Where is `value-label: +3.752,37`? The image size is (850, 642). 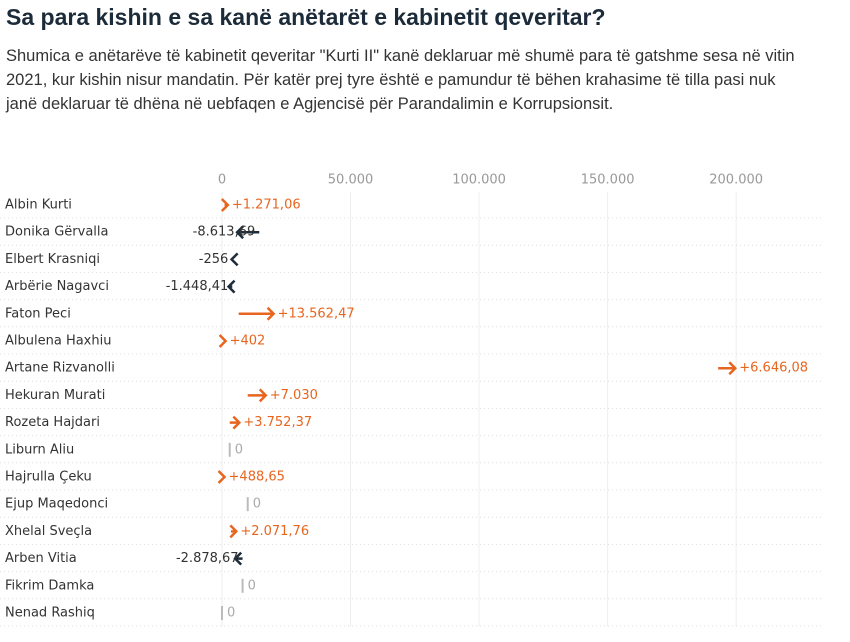
value-label: +3.752,37 is located at coordinates (277, 422).